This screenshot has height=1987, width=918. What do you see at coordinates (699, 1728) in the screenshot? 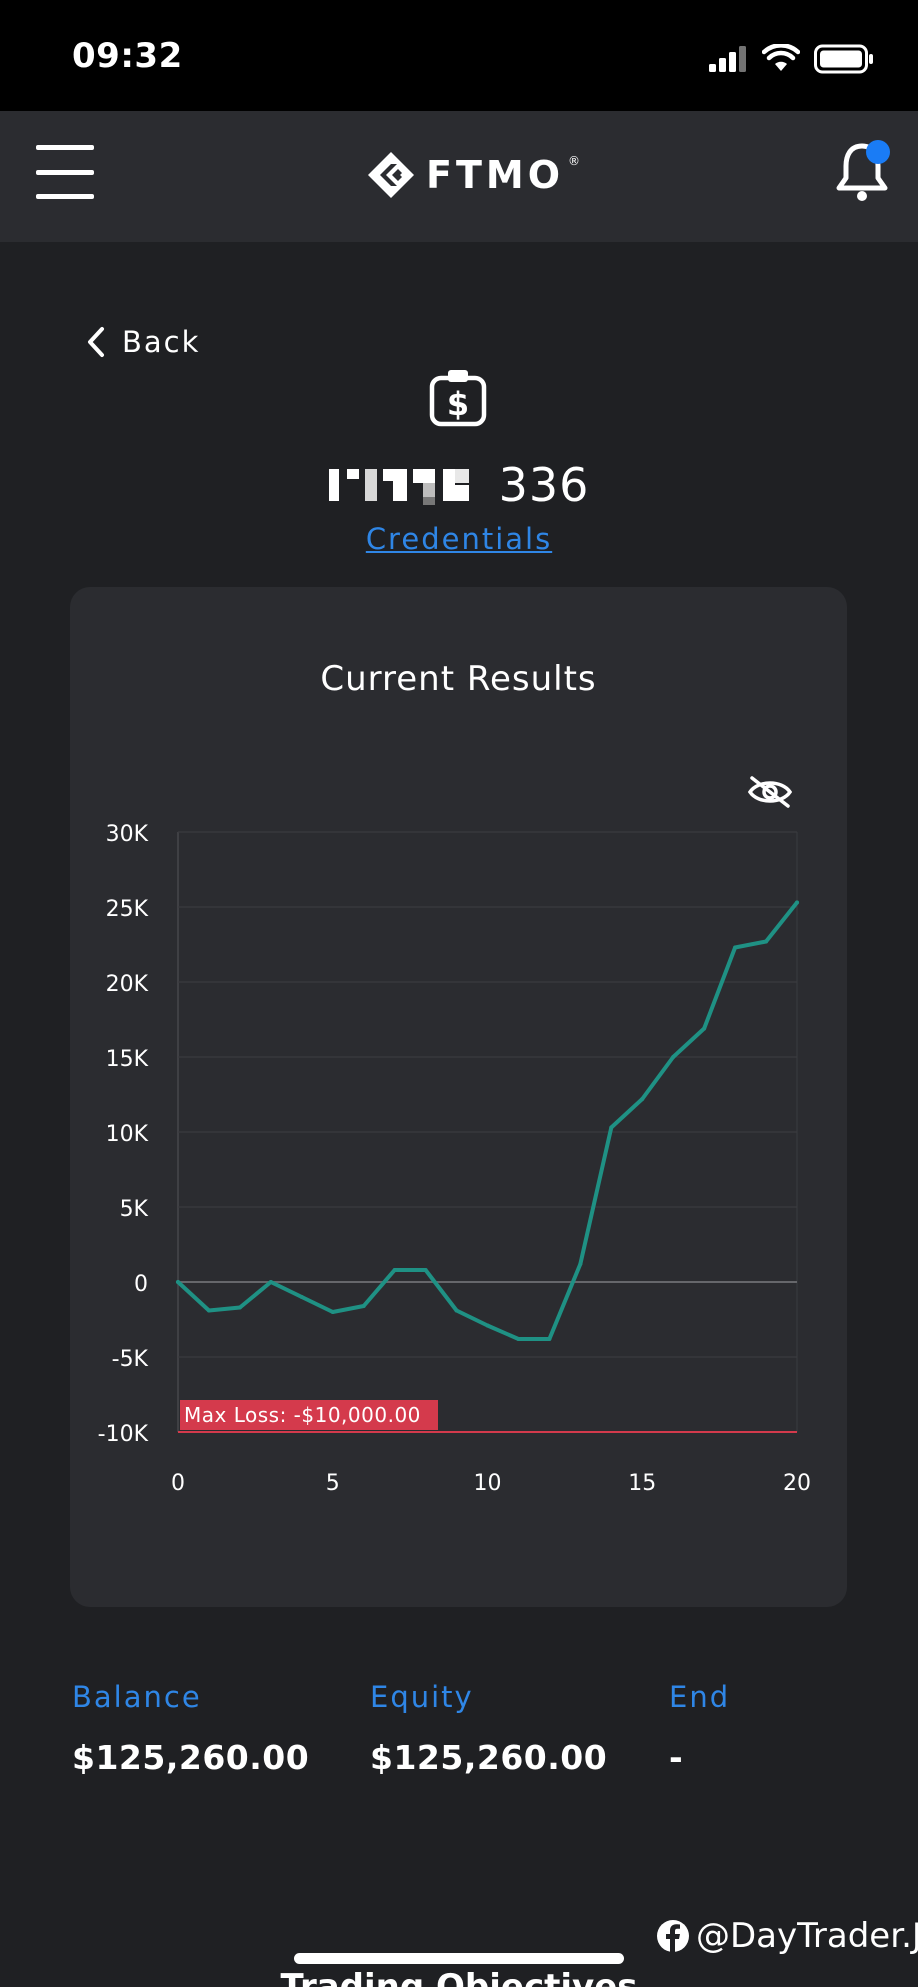
I see `stat-end: End -` at bounding box center [699, 1728].